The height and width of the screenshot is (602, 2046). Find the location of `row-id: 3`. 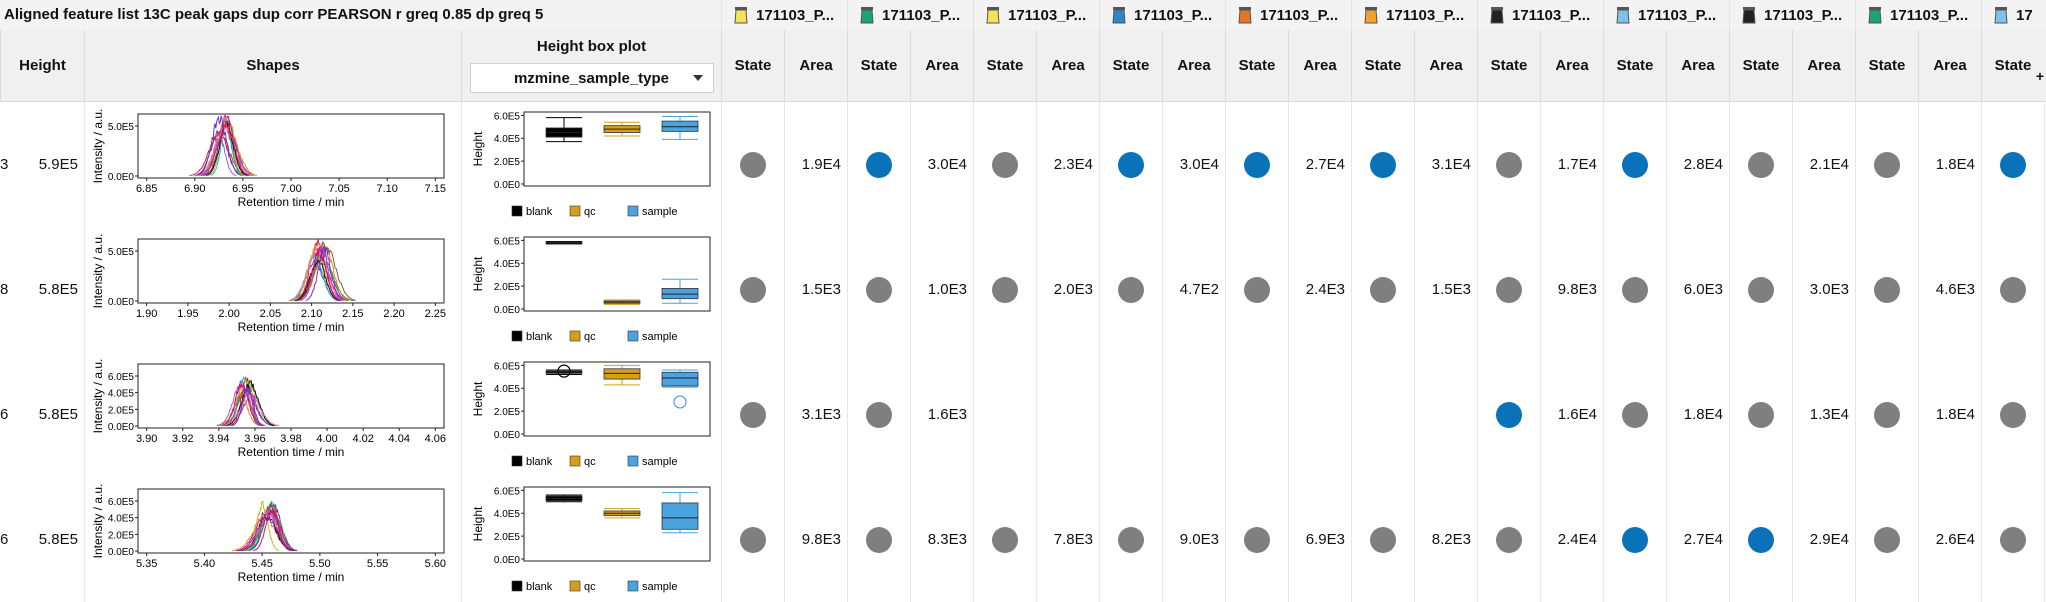

row-id: 3 is located at coordinates (4, 164).